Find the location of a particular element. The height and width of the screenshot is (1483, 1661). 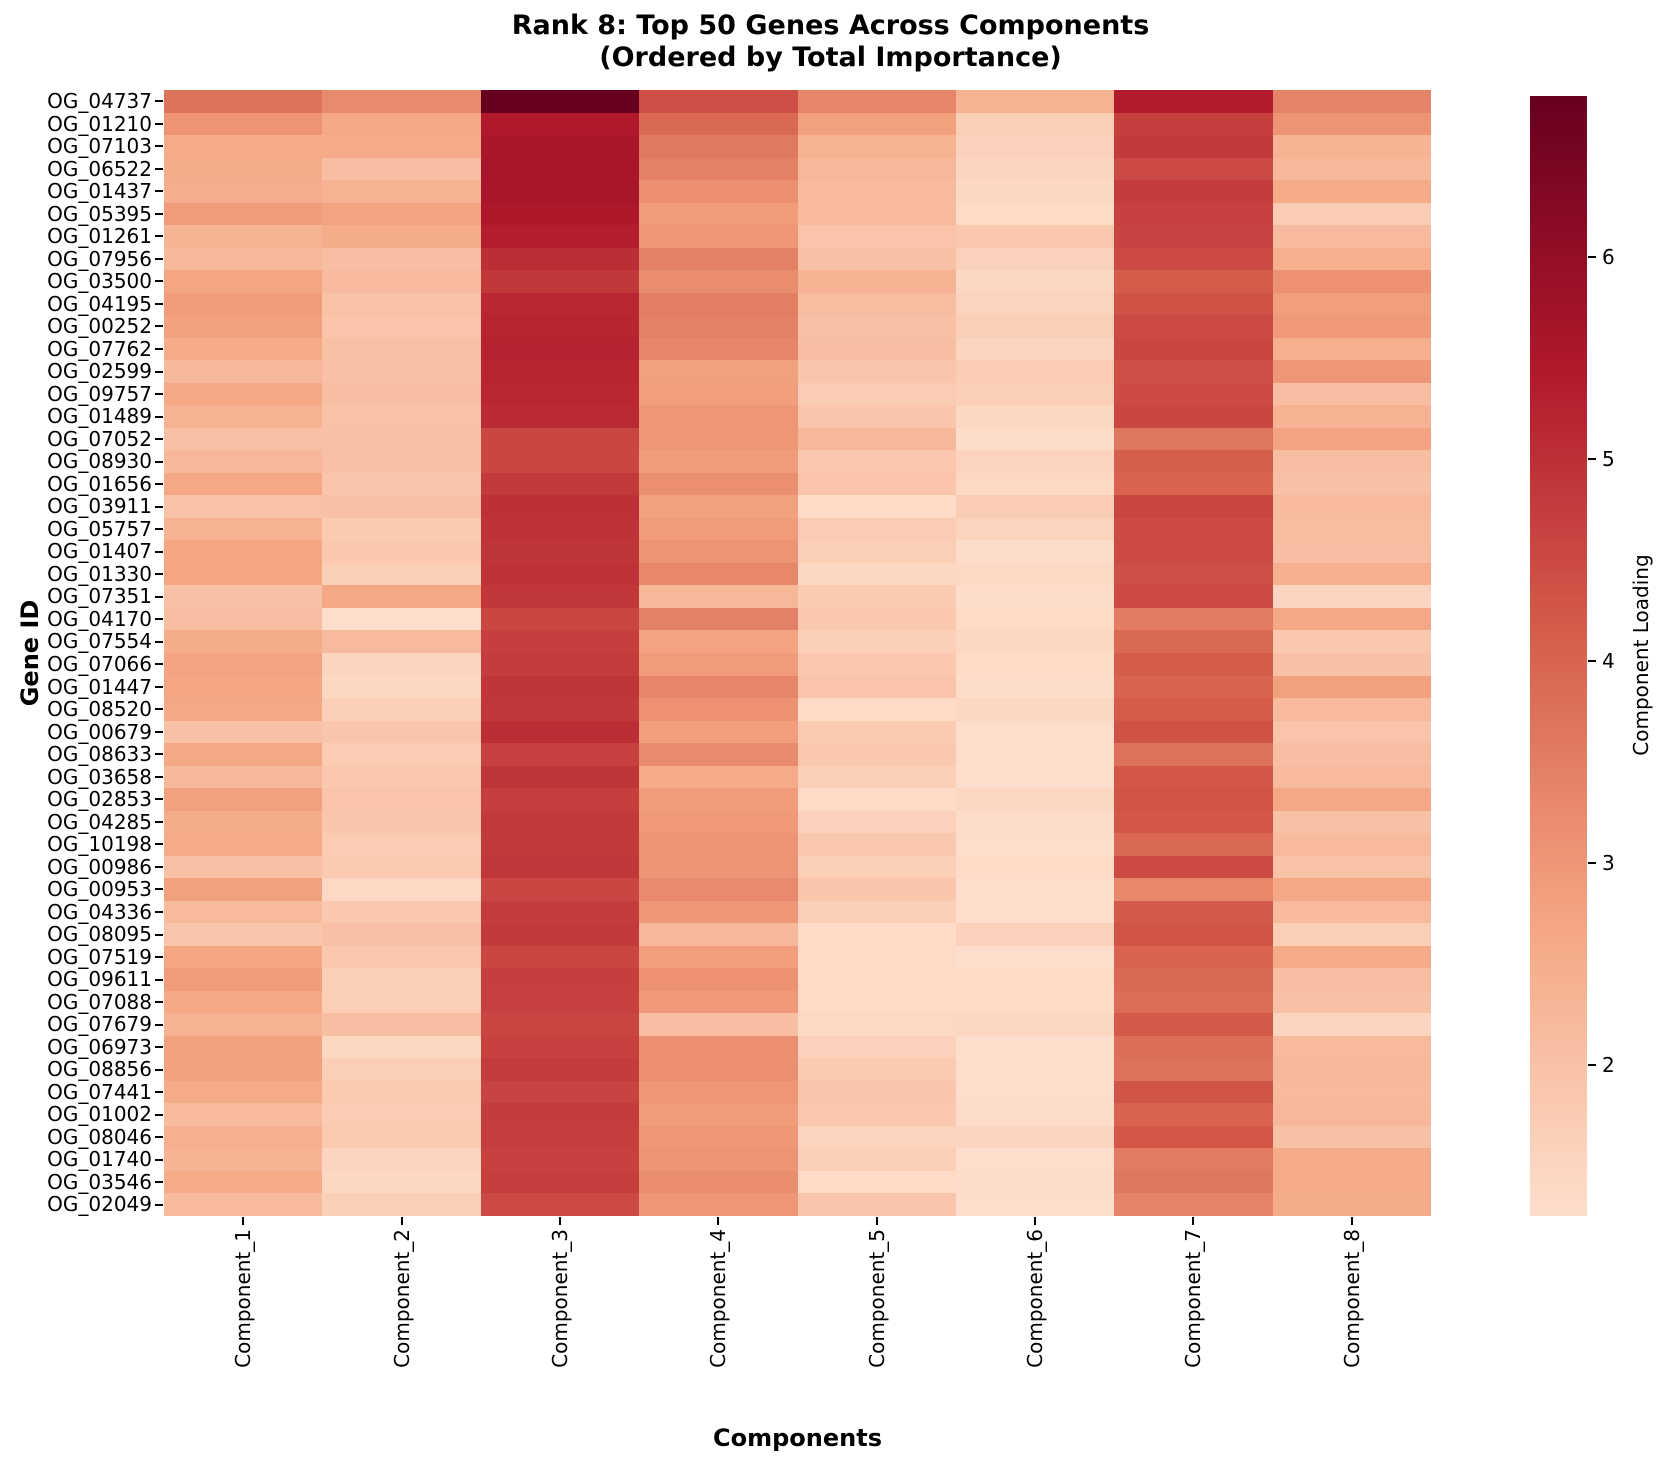

y-tick-label: OG_08856 is located at coordinates (99, 1069).